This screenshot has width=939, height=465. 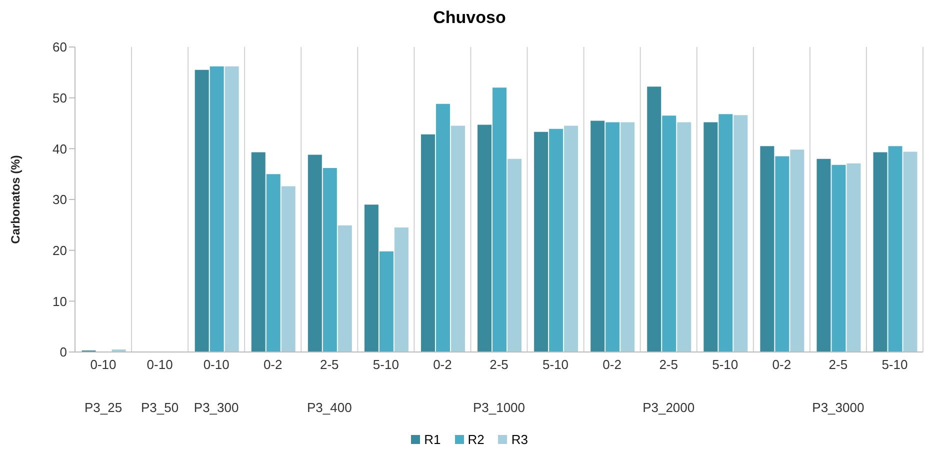 What do you see at coordinates (59, 47) in the screenshot?
I see `y-tick-label: 60` at bounding box center [59, 47].